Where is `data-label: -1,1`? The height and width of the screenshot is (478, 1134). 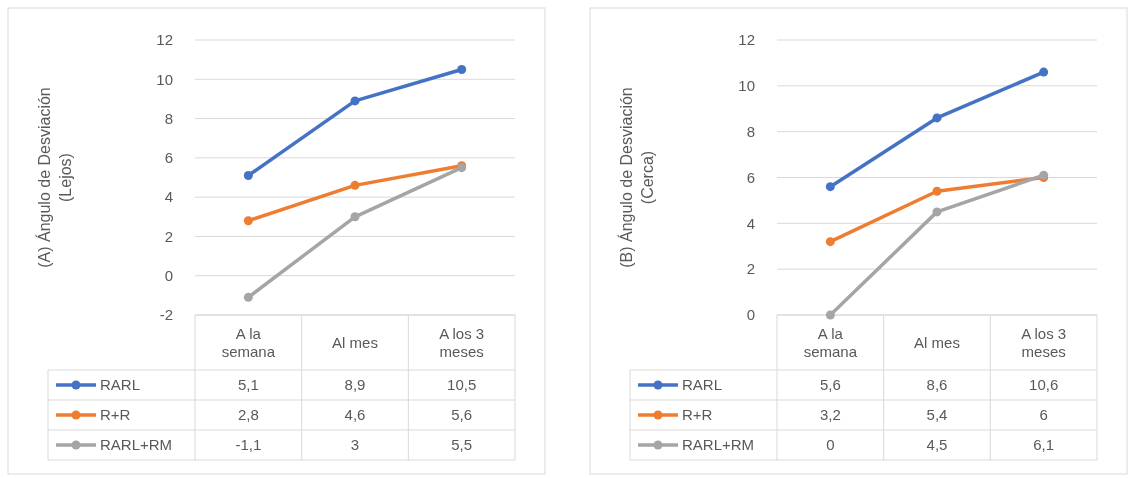
data-label: -1,1 is located at coordinates (248, 445).